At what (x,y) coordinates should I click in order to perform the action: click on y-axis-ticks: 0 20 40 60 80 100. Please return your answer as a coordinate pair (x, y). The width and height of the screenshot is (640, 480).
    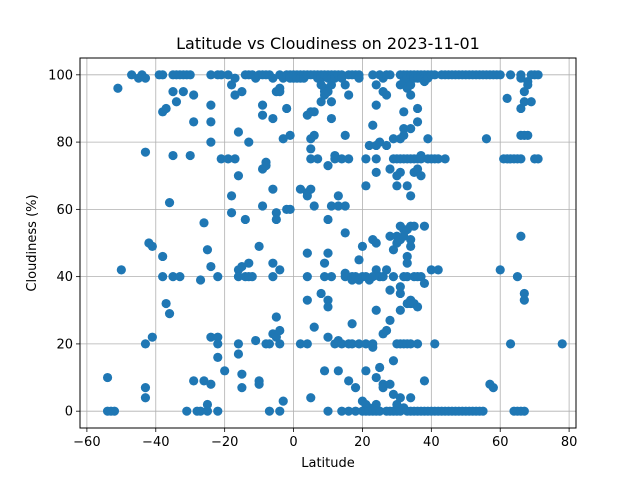
    Looking at the image, I should click on (64, 244).